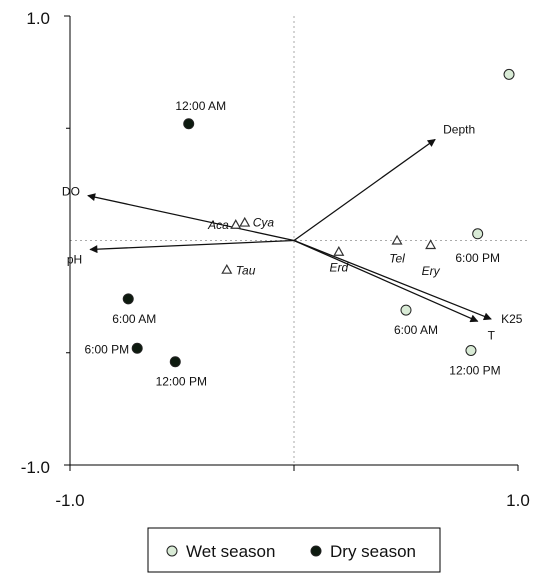 The width and height of the screenshot is (544, 576). Describe the element at coordinates (35, 467) in the screenshot. I see `y-tick-label-bottom: -1.0` at that location.